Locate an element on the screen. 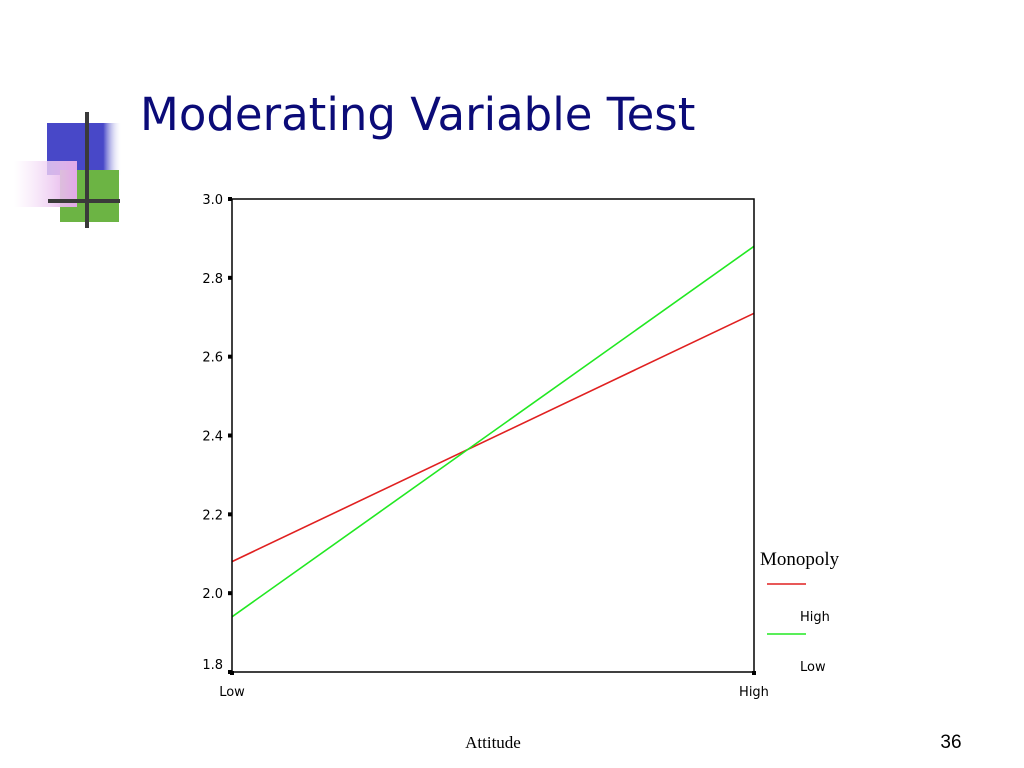 Image resolution: width=1024 pixels, height=768 pixels. legend-title: Monopoly is located at coordinates (800, 559).